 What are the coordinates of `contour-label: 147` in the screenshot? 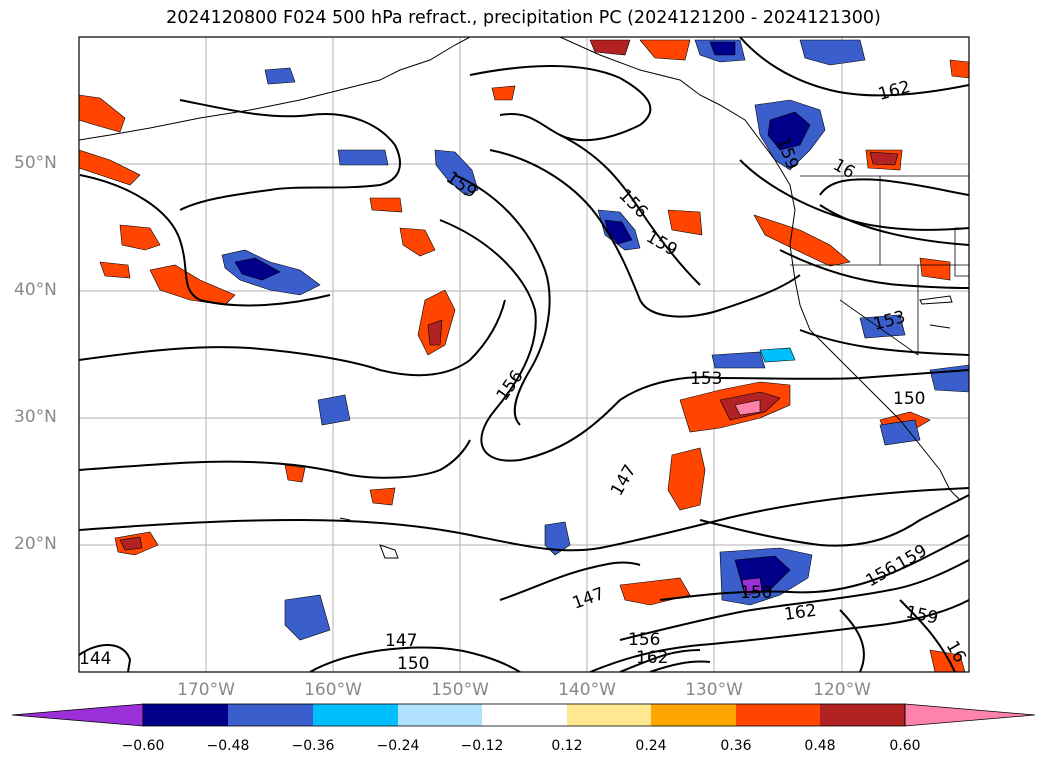 It's located at (401, 641).